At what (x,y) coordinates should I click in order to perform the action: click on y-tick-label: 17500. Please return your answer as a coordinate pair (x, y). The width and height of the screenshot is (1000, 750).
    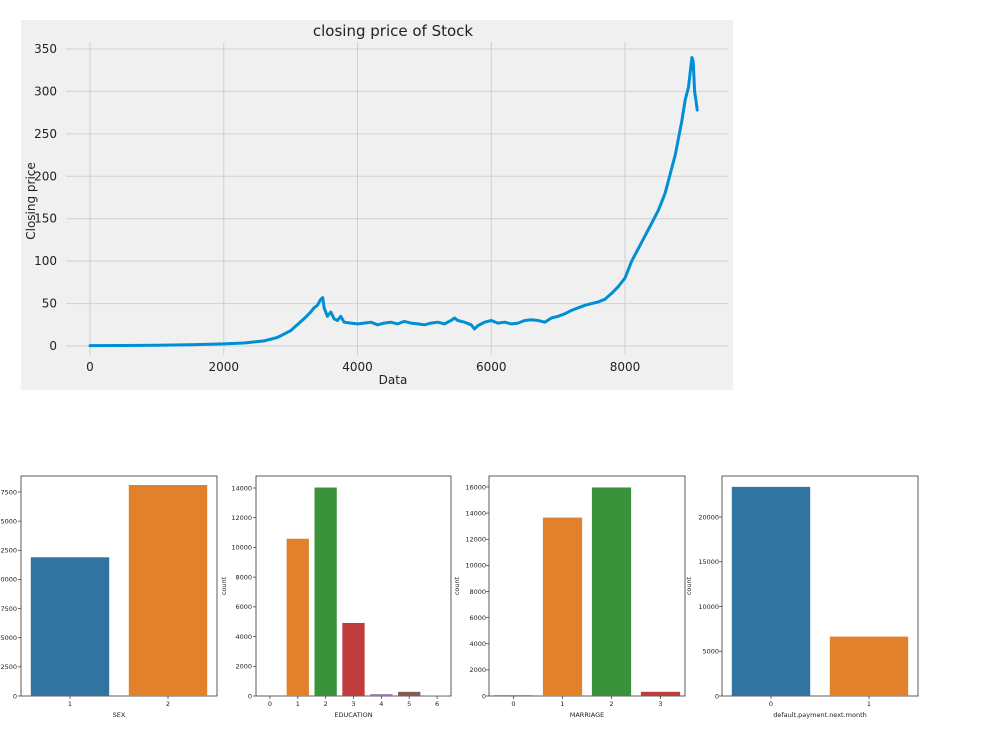
    Looking at the image, I should click on (8, 492).